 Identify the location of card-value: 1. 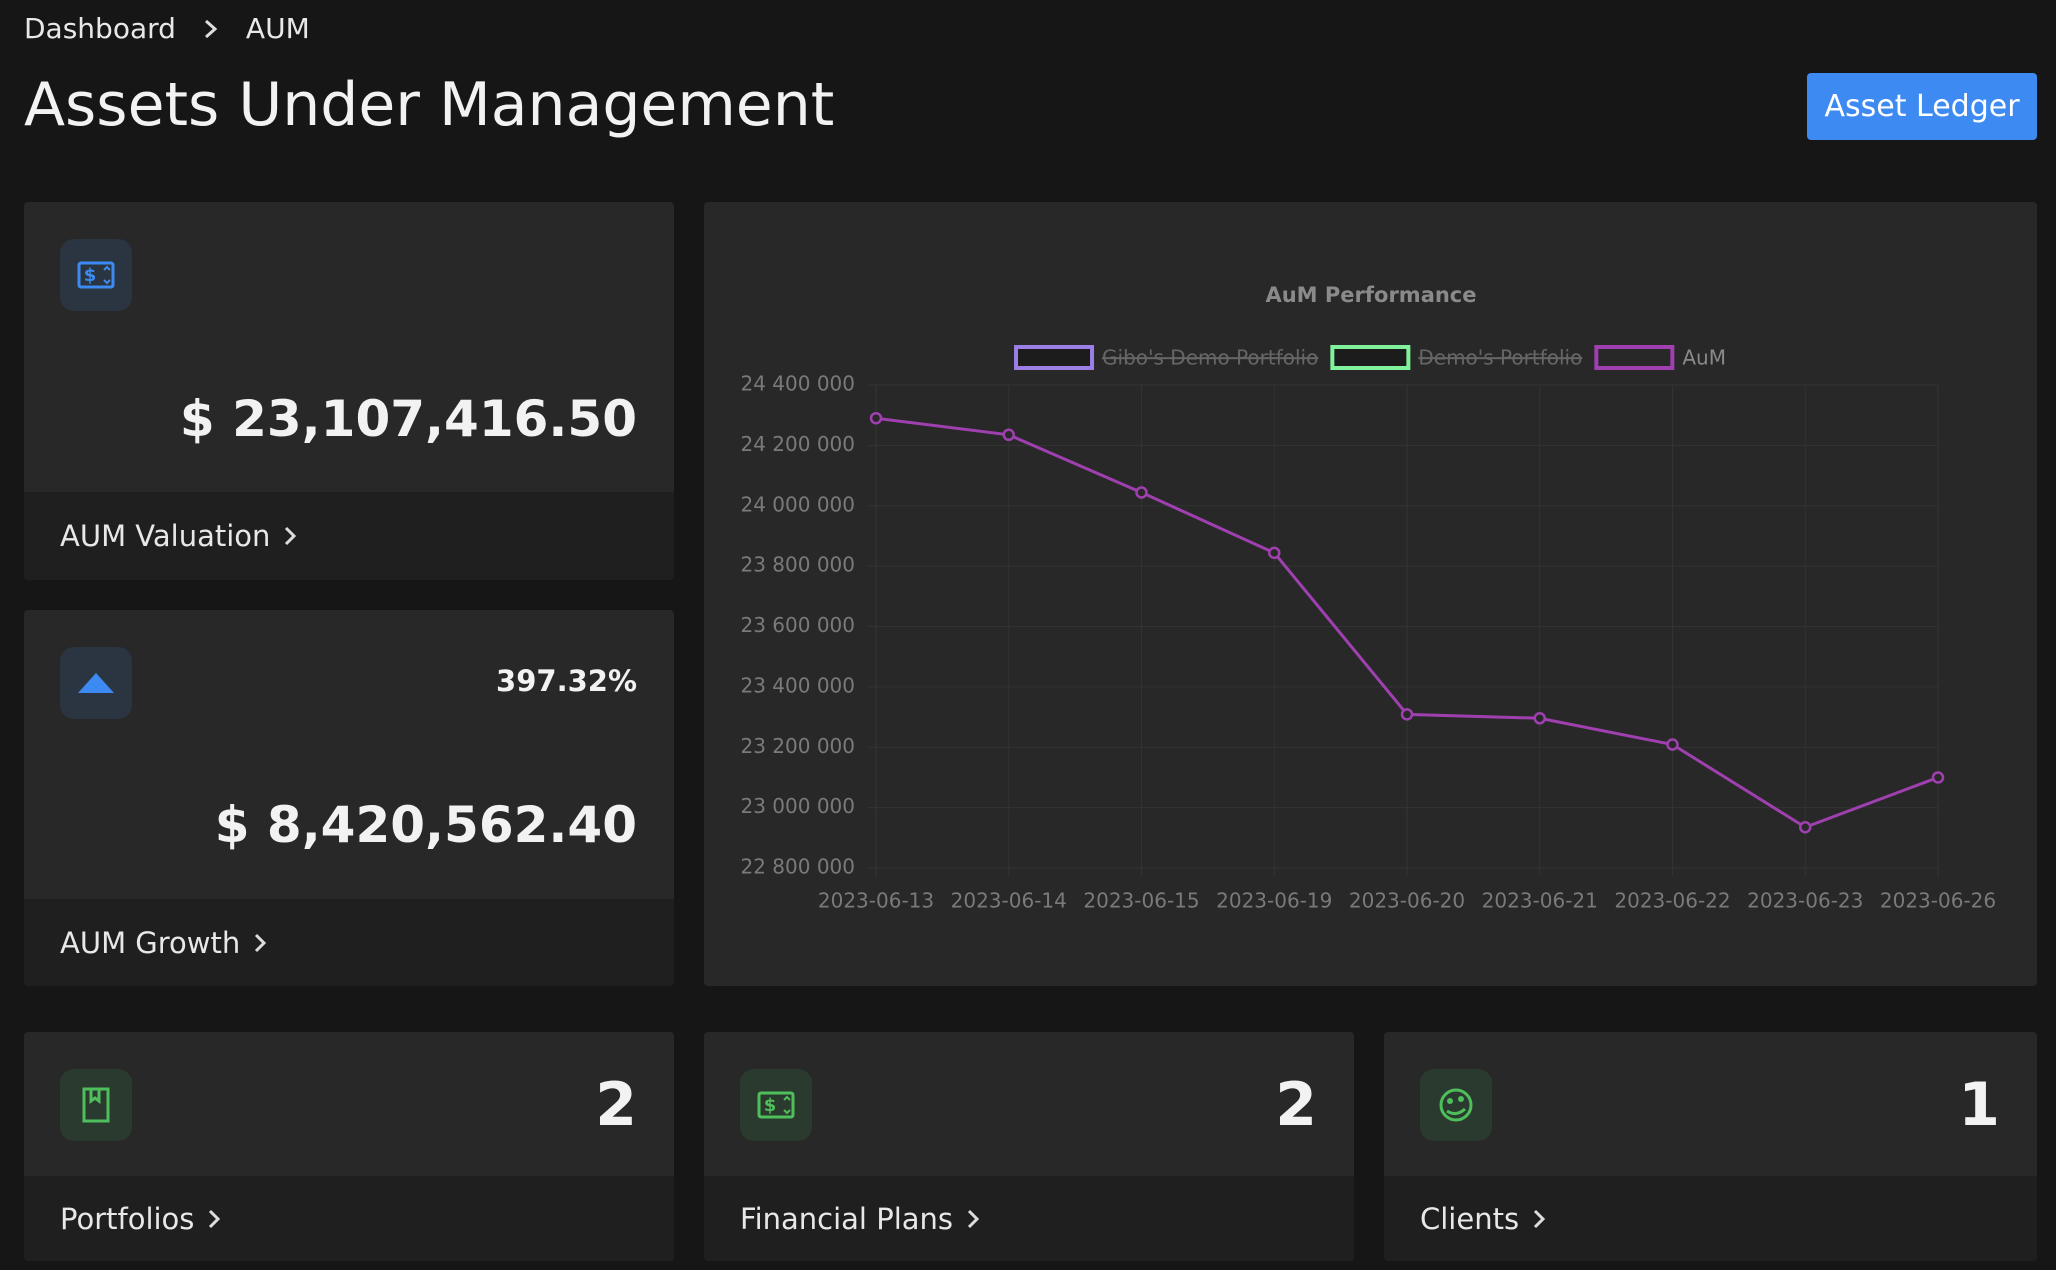
(1979, 1105).